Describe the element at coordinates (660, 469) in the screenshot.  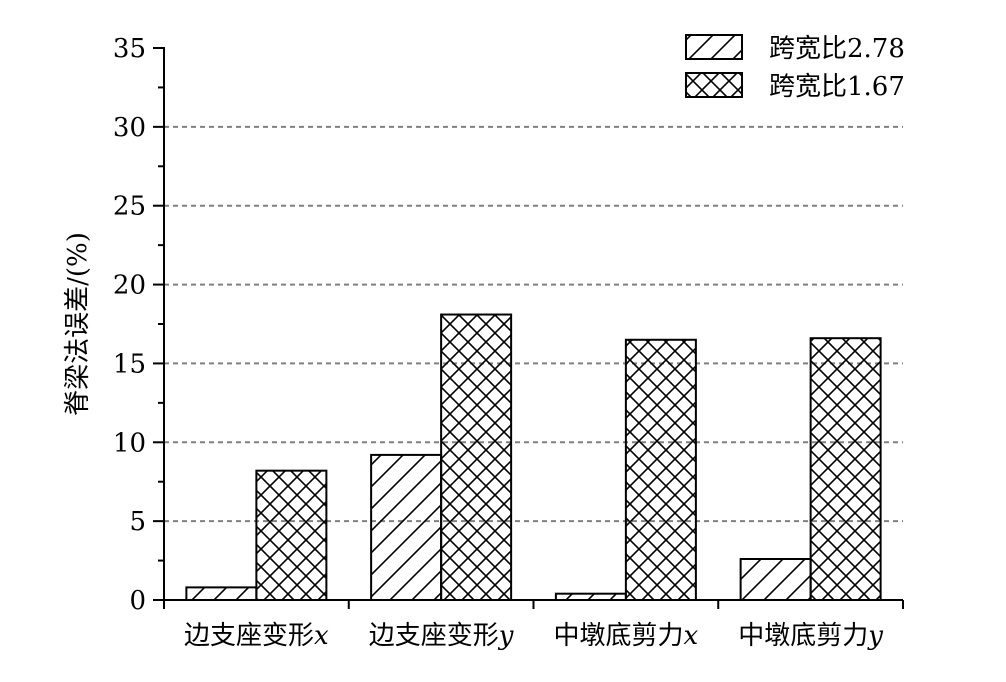
I see `bar-s2-c3` at that location.